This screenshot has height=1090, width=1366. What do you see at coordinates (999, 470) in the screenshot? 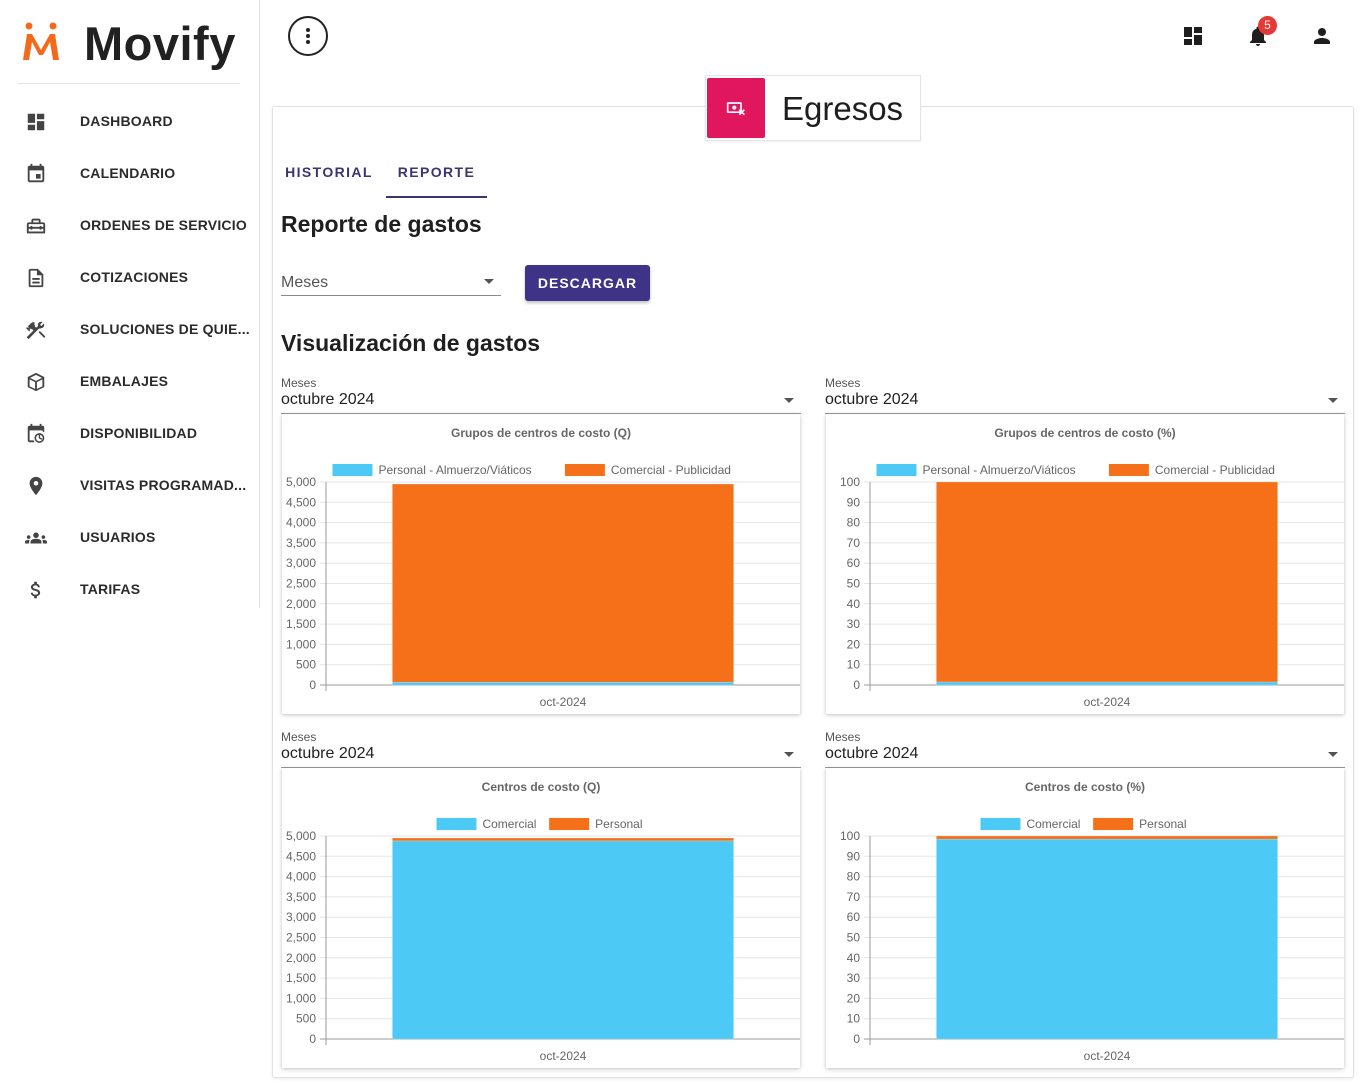
I see `legend-label: Personal - Almuerzo/Viáticos` at bounding box center [999, 470].